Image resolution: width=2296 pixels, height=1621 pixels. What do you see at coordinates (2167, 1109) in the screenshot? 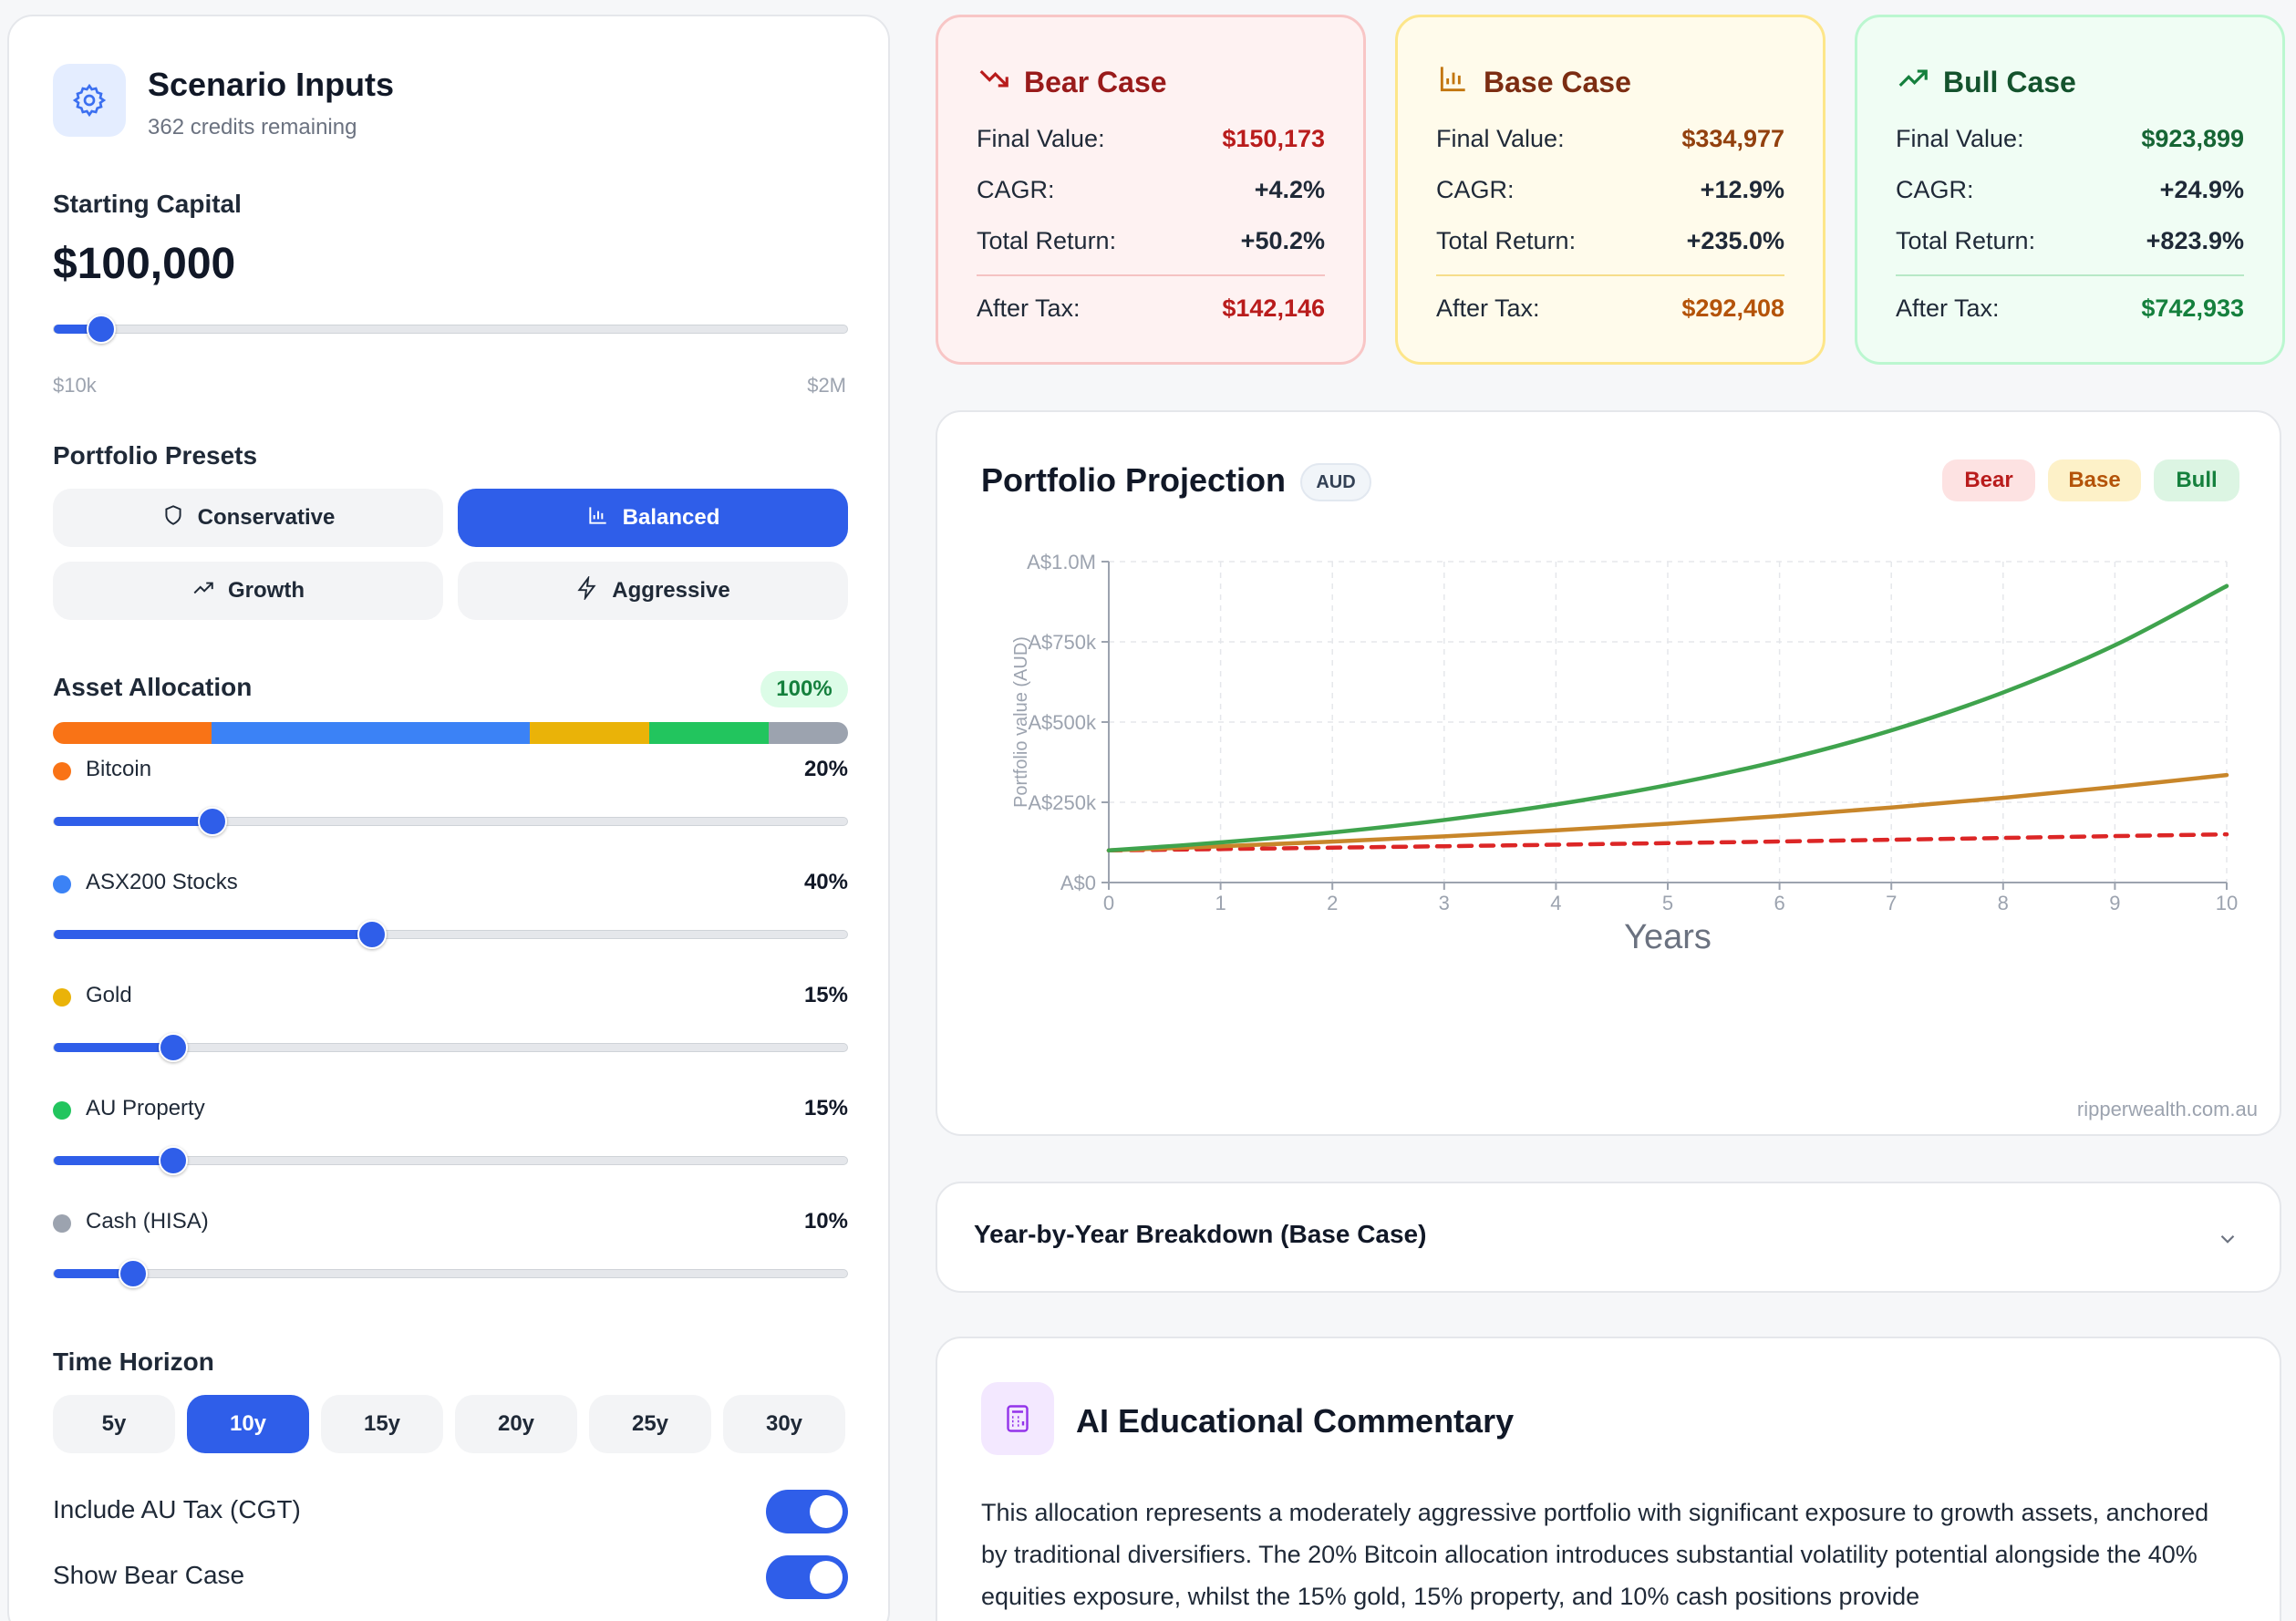
I see `watermark: ripperwealth.com.au` at bounding box center [2167, 1109].